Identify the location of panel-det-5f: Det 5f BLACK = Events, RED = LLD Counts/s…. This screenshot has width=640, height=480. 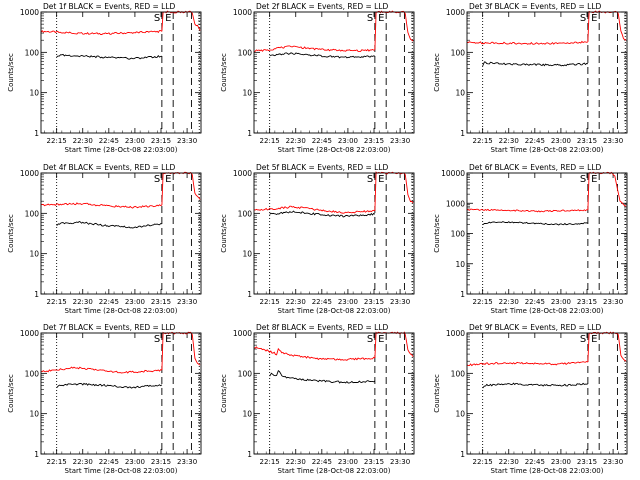
(317, 239).